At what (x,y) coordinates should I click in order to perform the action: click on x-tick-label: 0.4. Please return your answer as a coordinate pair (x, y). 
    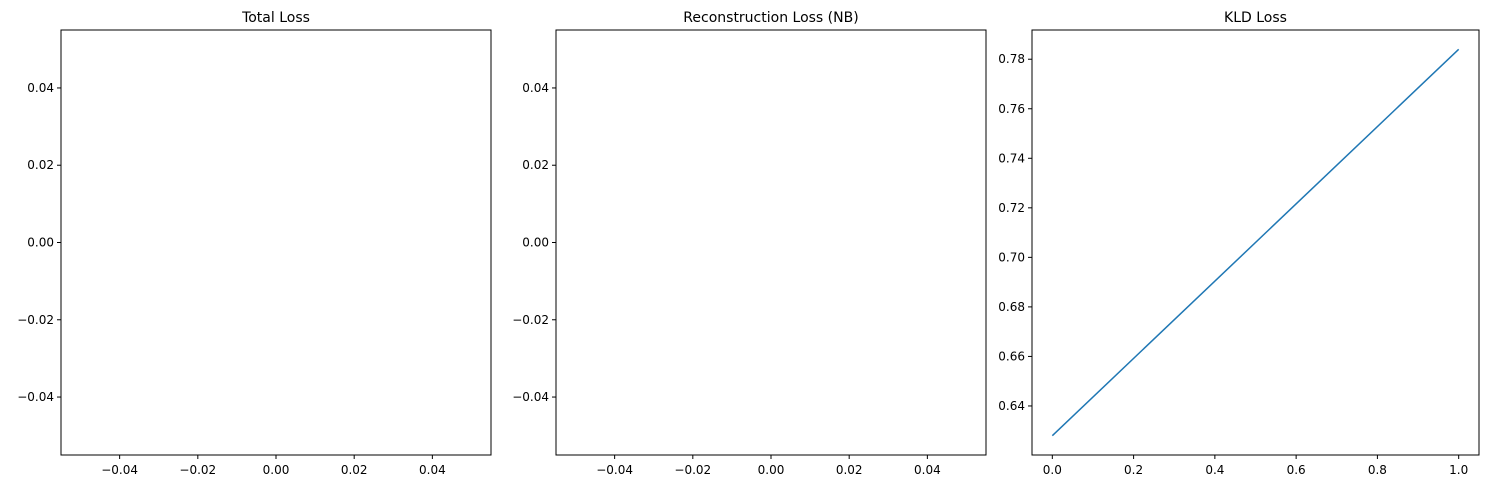
    Looking at the image, I should click on (1214, 470).